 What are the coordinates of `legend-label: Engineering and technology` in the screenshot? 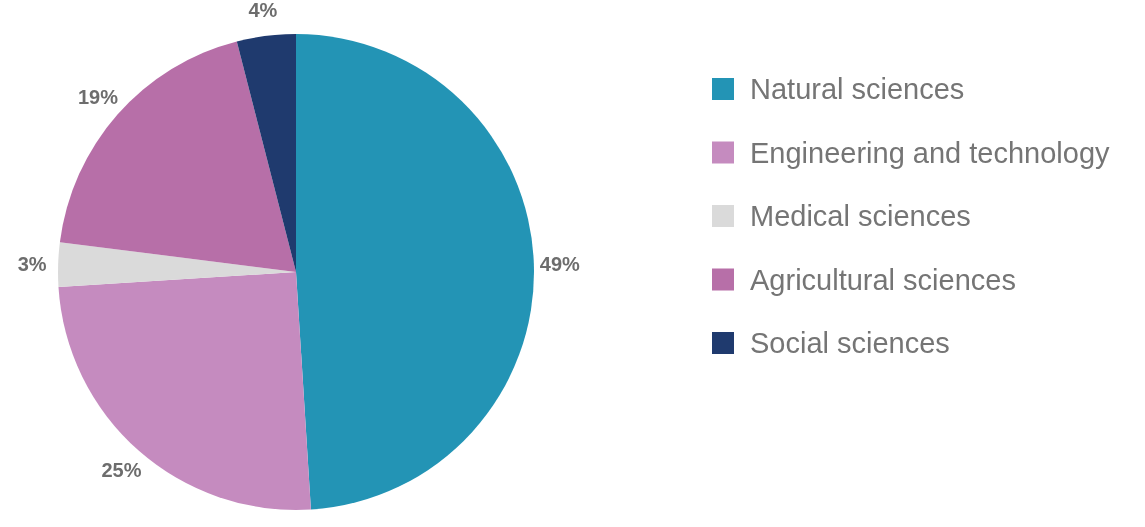 It's located at (930, 152).